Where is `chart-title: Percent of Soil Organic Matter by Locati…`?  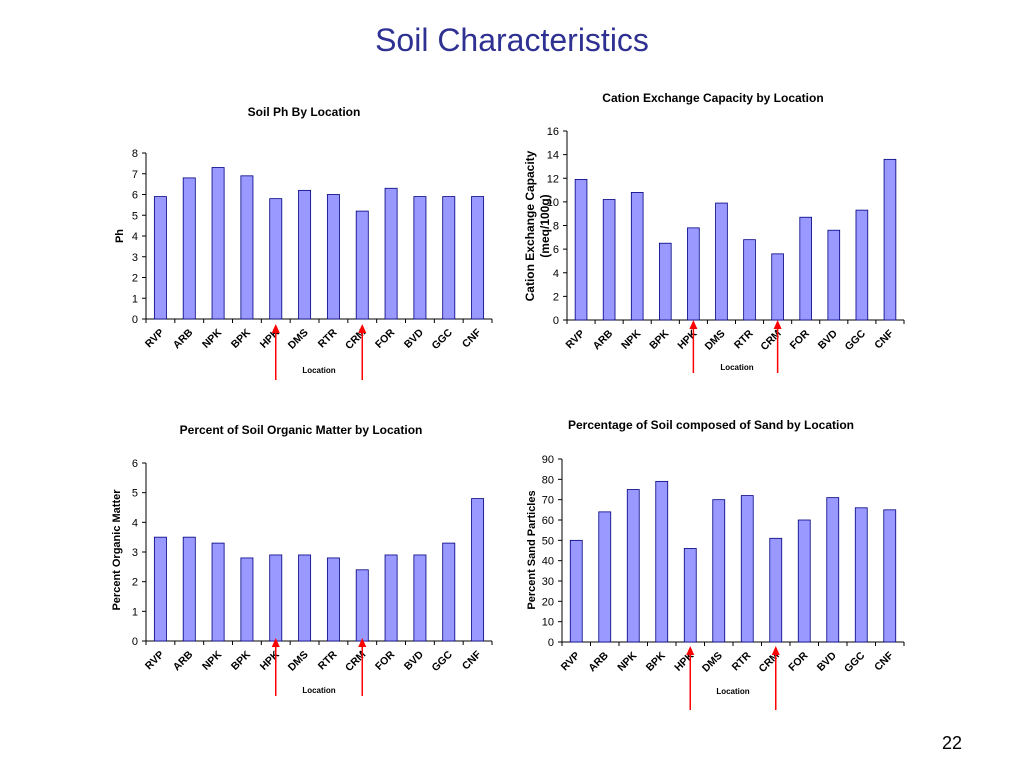
chart-title: Percent of Soil Organic Matter by Locati… is located at coordinates (301, 430).